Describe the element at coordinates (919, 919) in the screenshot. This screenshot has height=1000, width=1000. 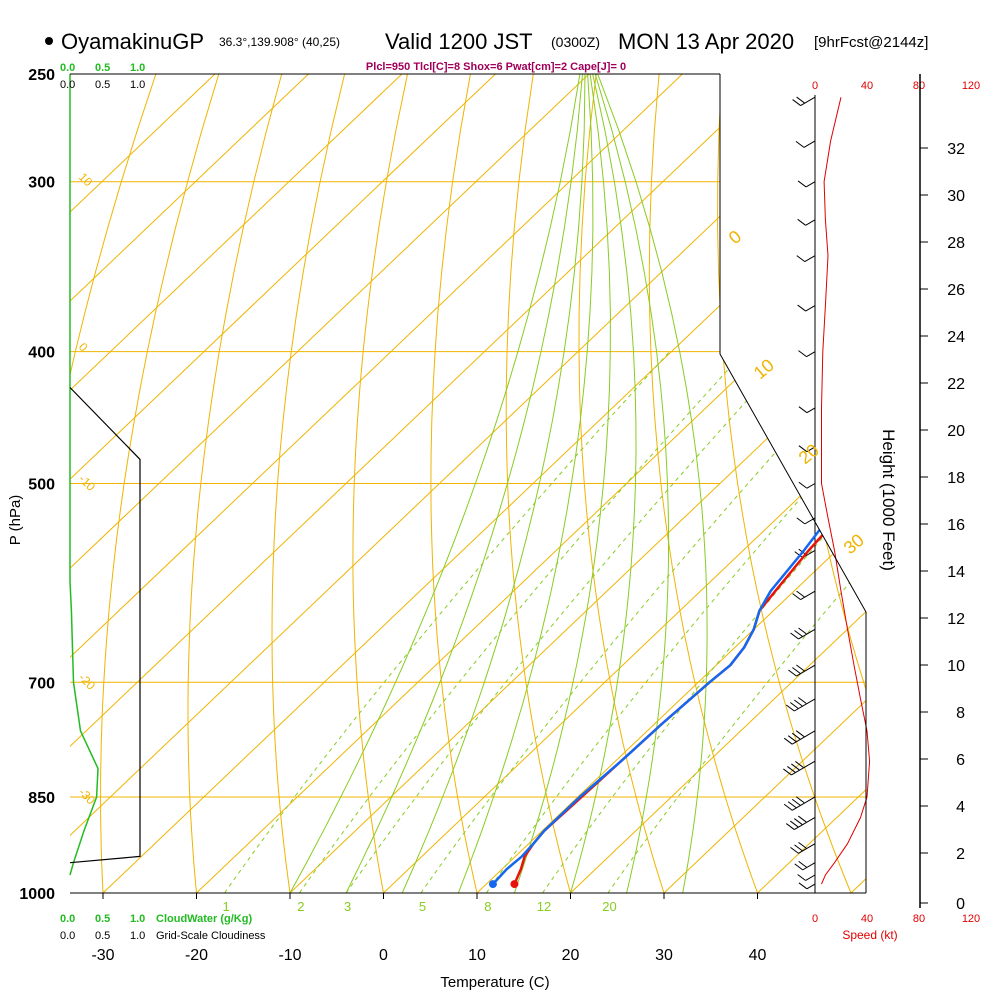
I see `speed-scale-bottom-2: 80` at that location.